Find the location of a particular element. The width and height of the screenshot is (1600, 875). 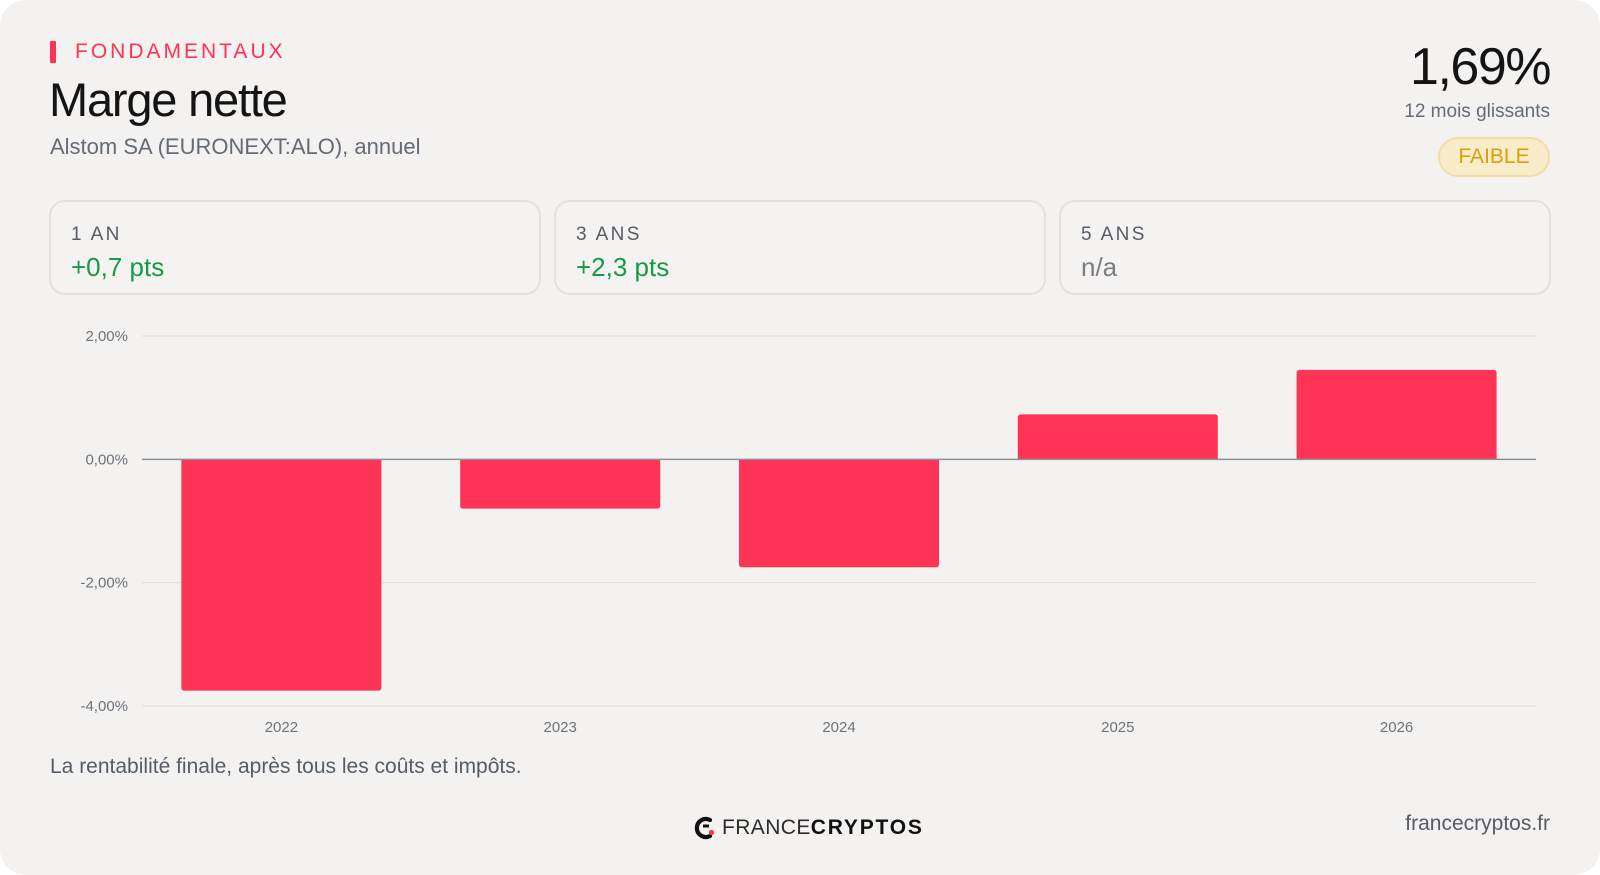

stat-value: +2,3 pts is located at coordinates (623, 267).